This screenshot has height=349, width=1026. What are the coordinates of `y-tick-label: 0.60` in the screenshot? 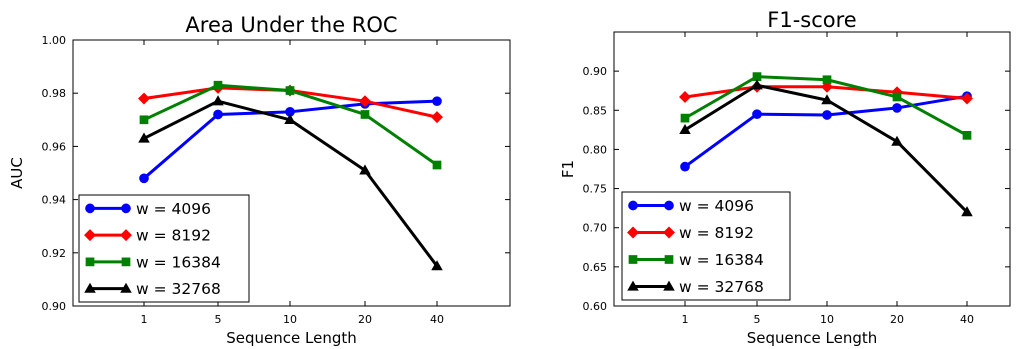 It's located at (595, 306).